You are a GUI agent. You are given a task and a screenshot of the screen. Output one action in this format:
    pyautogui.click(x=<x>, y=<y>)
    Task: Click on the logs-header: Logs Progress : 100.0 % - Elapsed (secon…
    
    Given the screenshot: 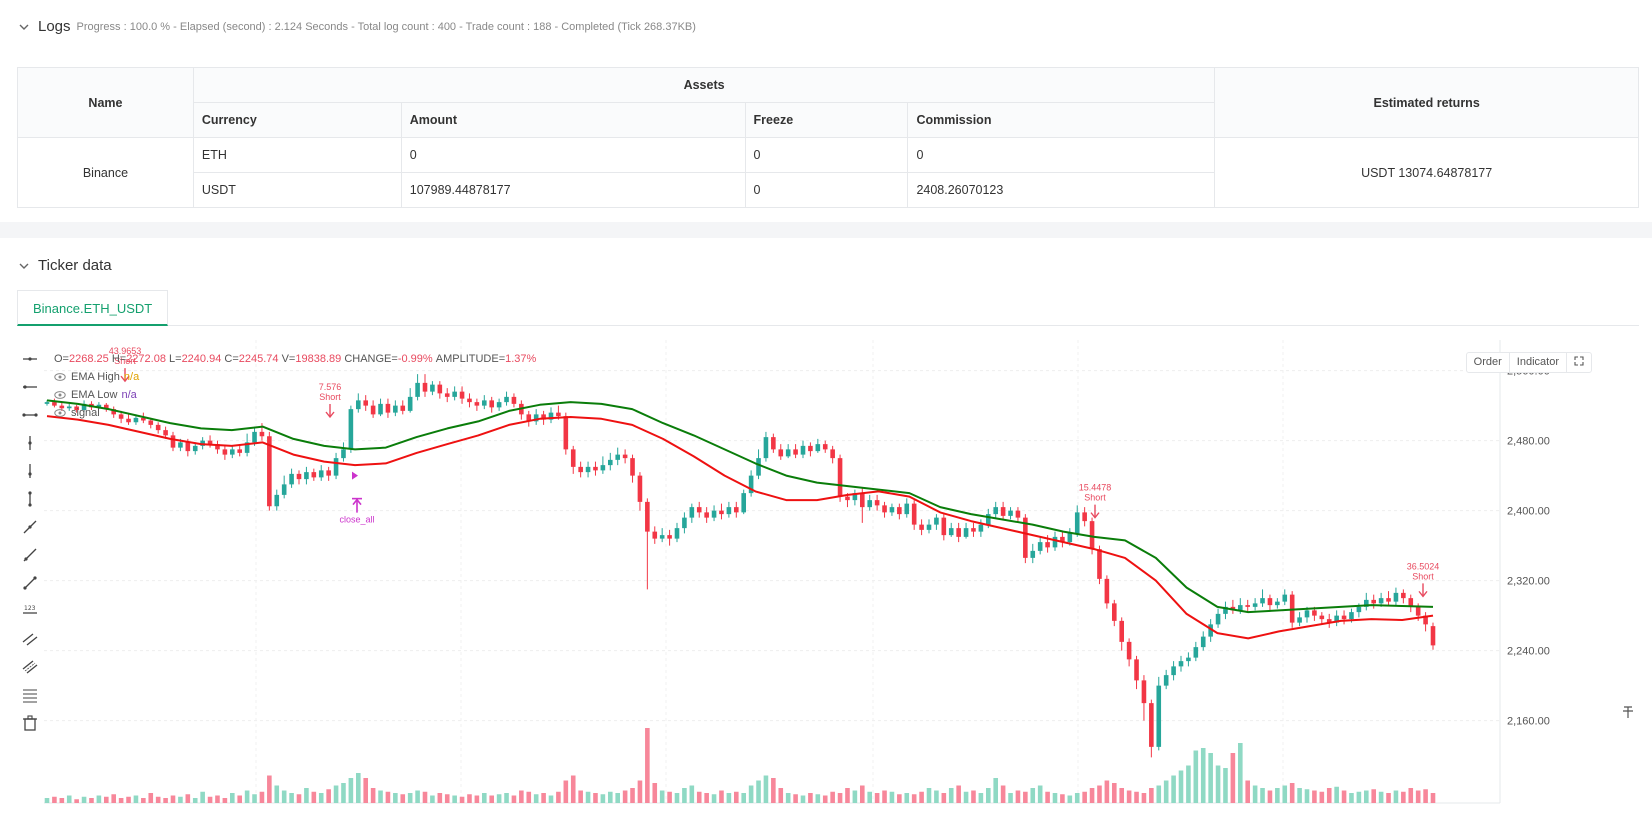 What is the action you would take?
    pyautogui.click(x=356, y=26)
    